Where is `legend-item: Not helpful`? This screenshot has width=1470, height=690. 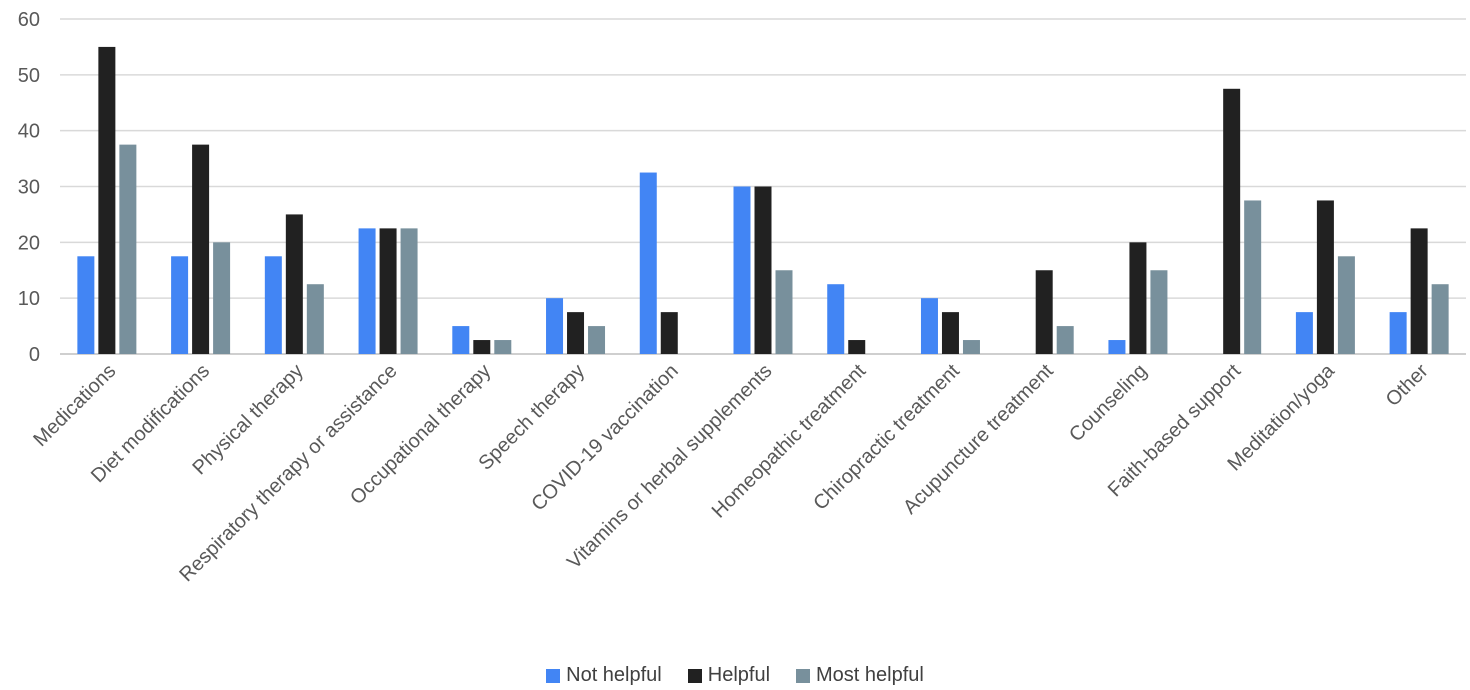
legend-item: Not helpful is located at coordinates (604, 675).